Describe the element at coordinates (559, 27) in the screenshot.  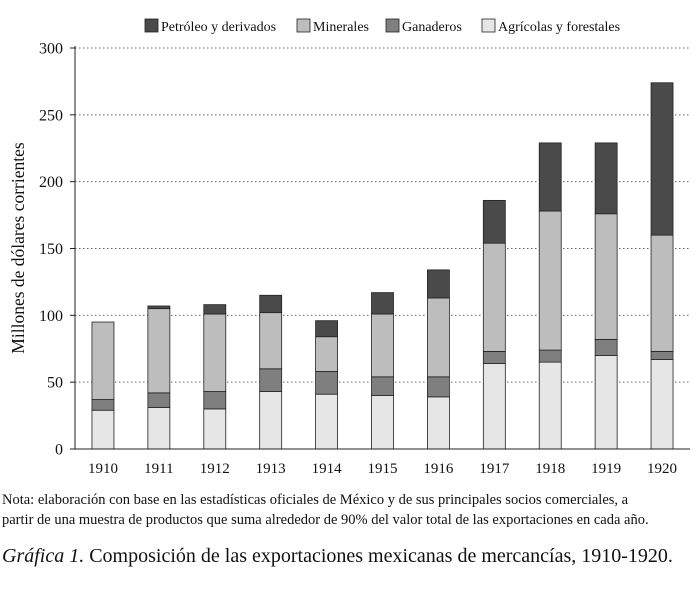
I see `legend-label: Agrícolas y forestales` at that location.